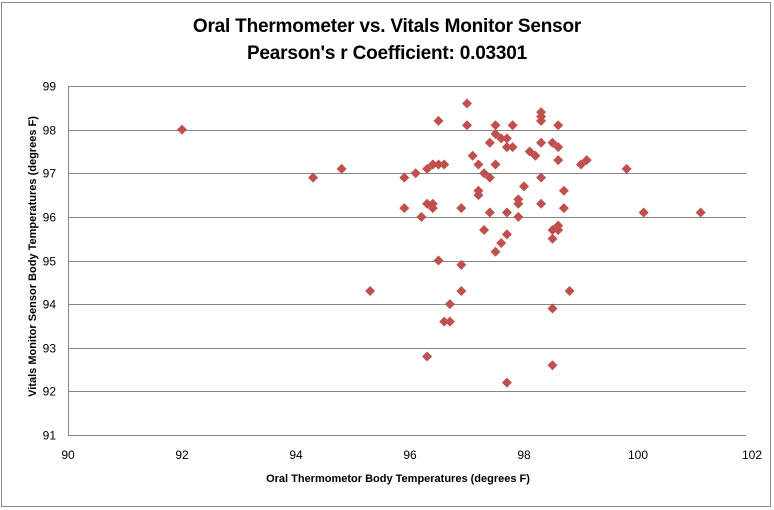 Image resolution: width=774 pixels, height=510 pixels. Describe the element at coordinates (50, 305) in the screenshot. I see `y-tick-label: 94` at that location.